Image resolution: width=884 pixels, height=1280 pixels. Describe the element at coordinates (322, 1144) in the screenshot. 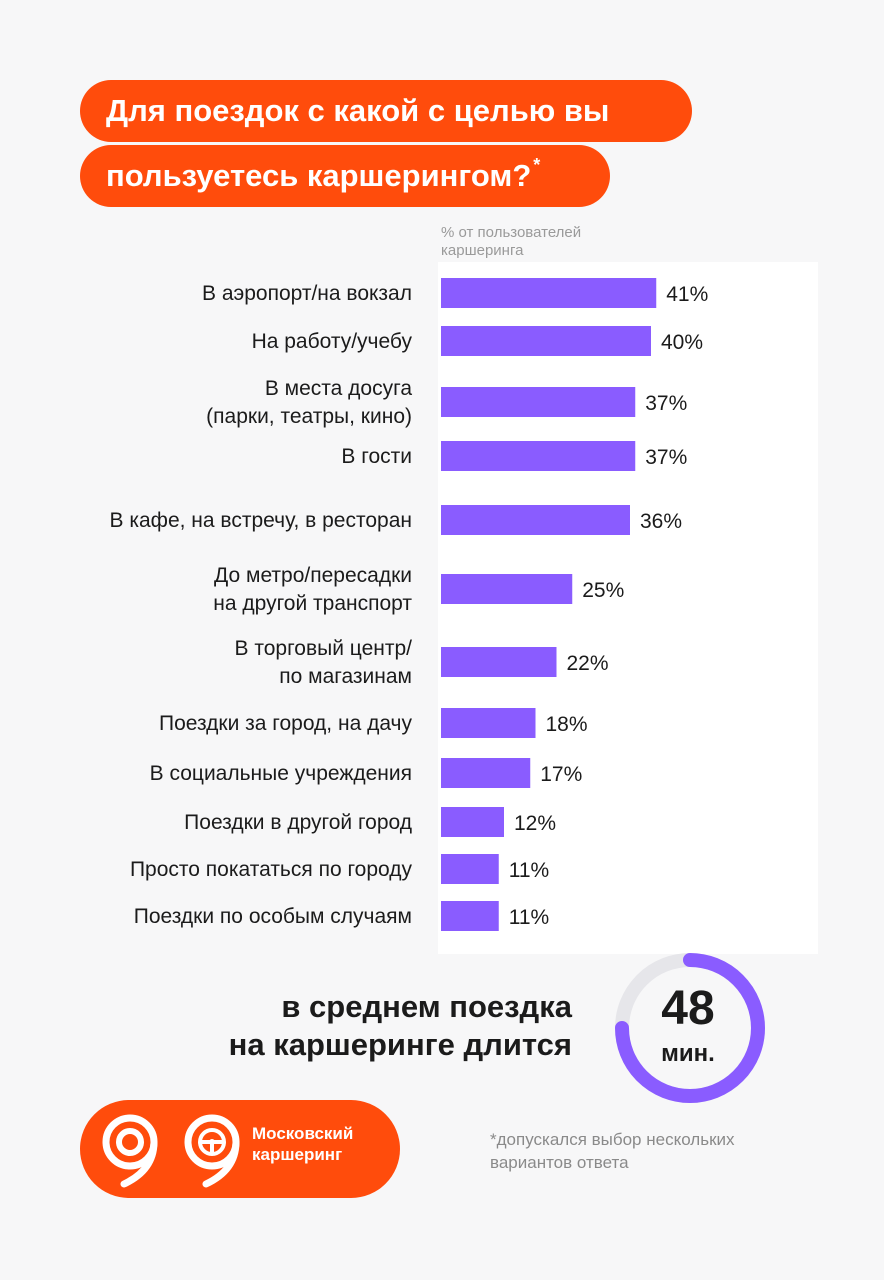

I see `brand-name: Московский каршеринг` at that location.